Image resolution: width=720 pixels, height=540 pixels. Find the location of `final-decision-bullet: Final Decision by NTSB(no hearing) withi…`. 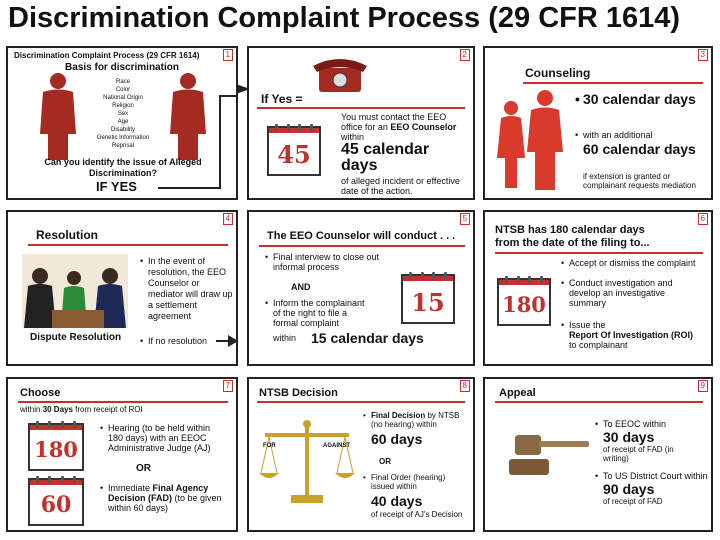

final-decision-bullet: Final Decision by NTSB(no hearing) withi… is located at coordinates (417, 420).